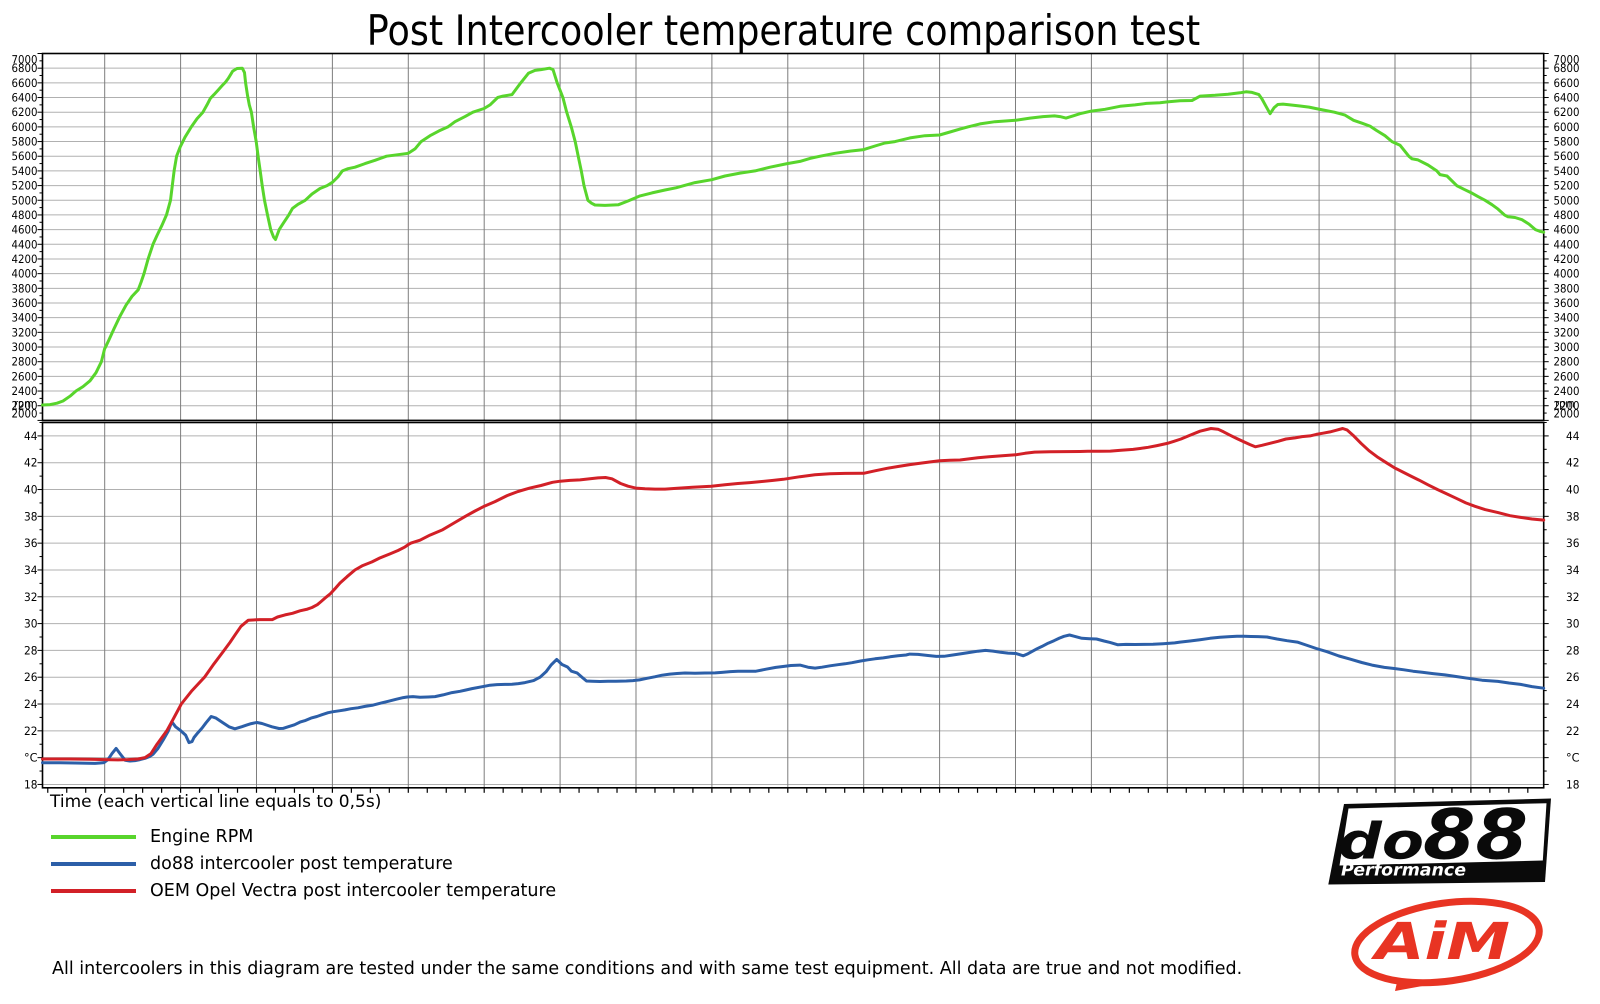  I want to click on temp-tick-label-right: 18, so click(1573, 784).